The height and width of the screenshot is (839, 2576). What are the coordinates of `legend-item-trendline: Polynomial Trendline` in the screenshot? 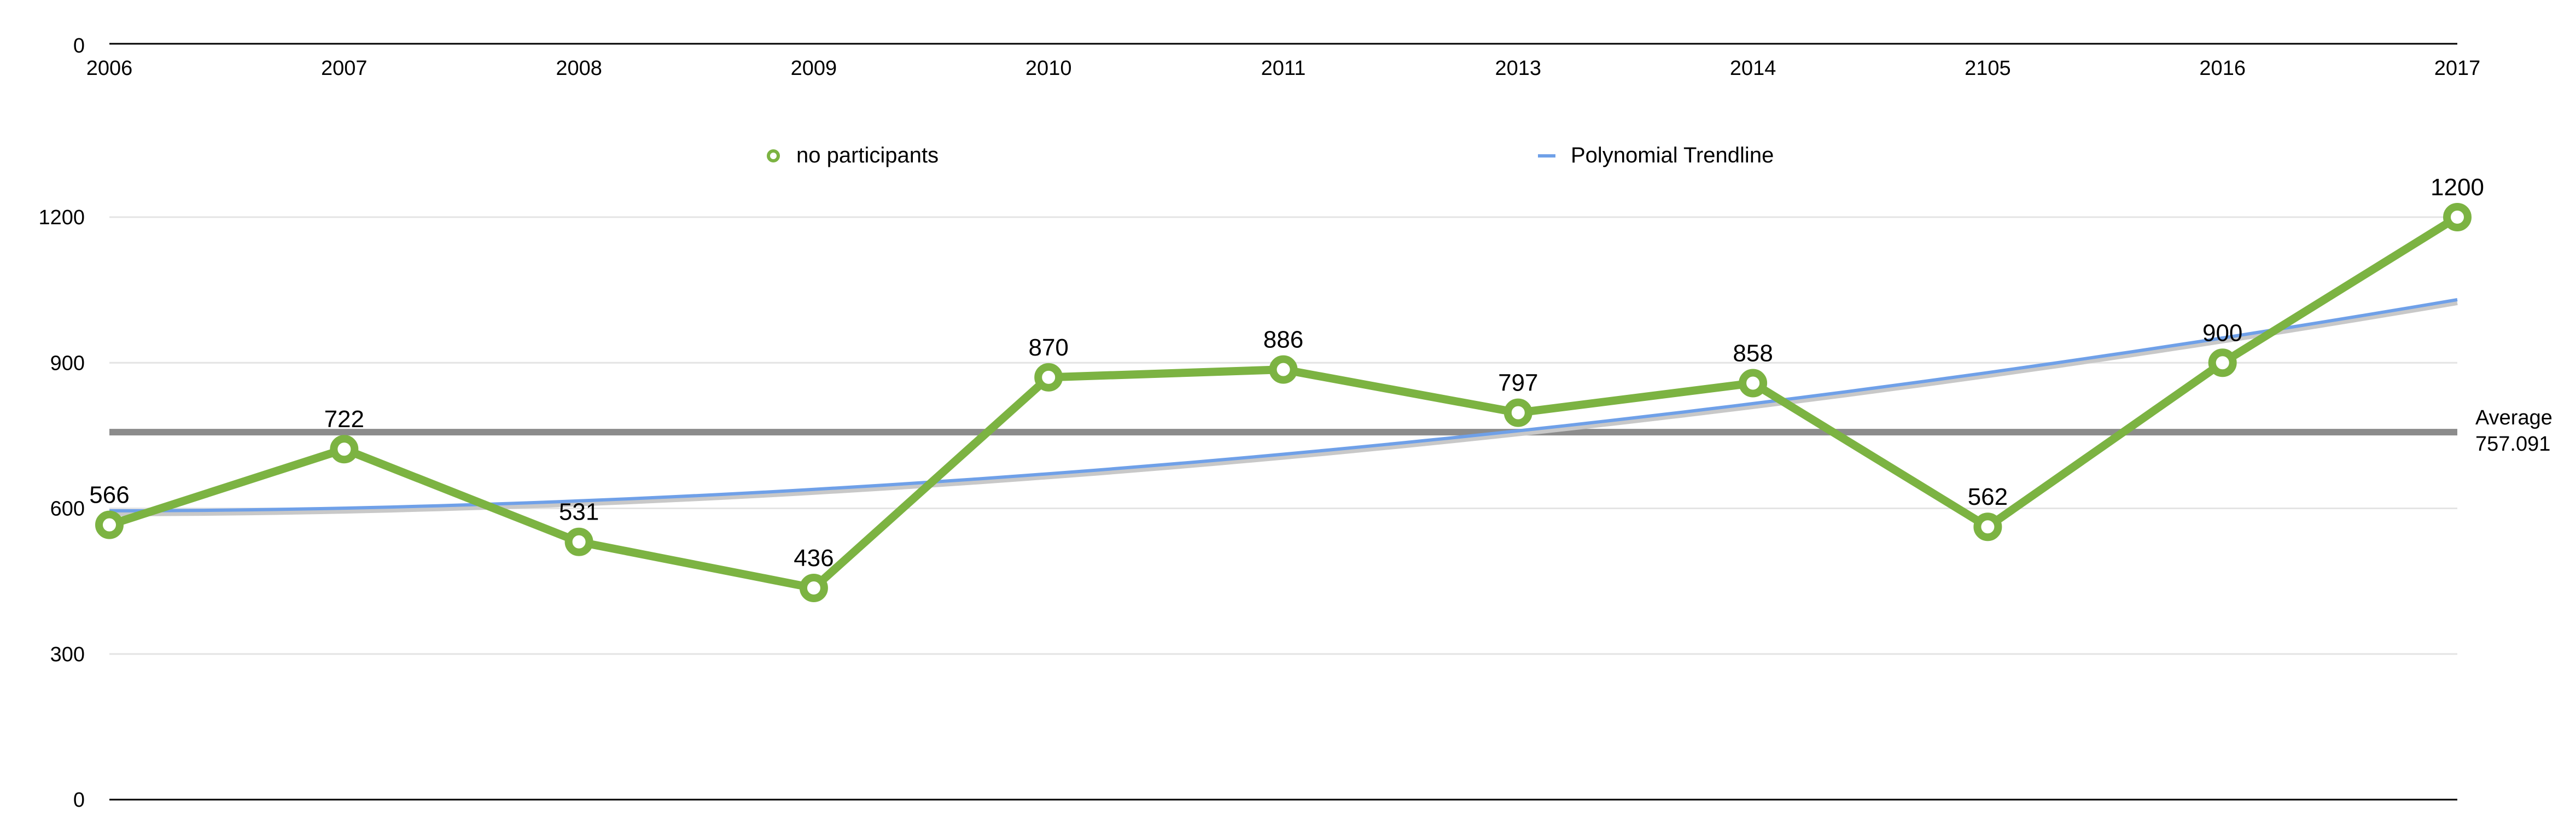 It's located at (1656, 155).